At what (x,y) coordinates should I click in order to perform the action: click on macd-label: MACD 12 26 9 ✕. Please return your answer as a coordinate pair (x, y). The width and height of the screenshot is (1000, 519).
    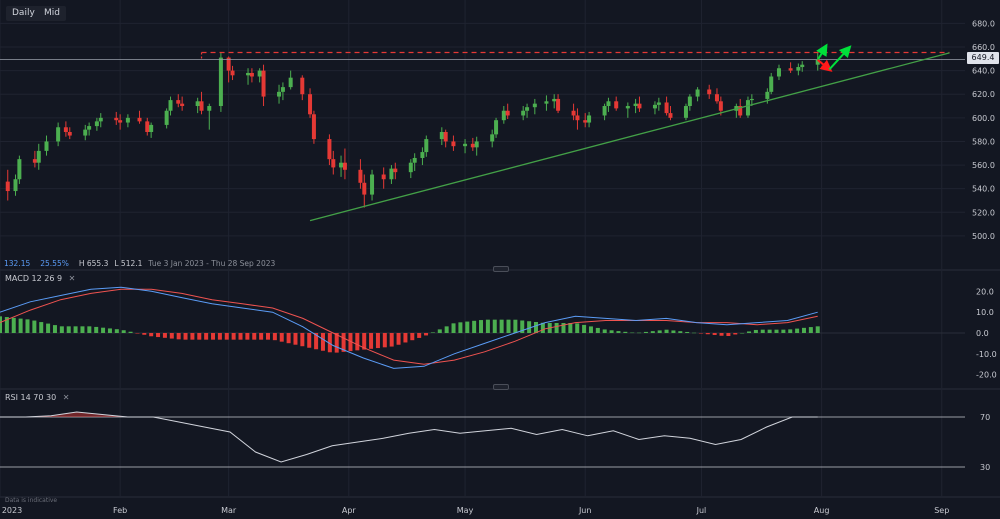
    Looking at the image, I should click on (40, 278).